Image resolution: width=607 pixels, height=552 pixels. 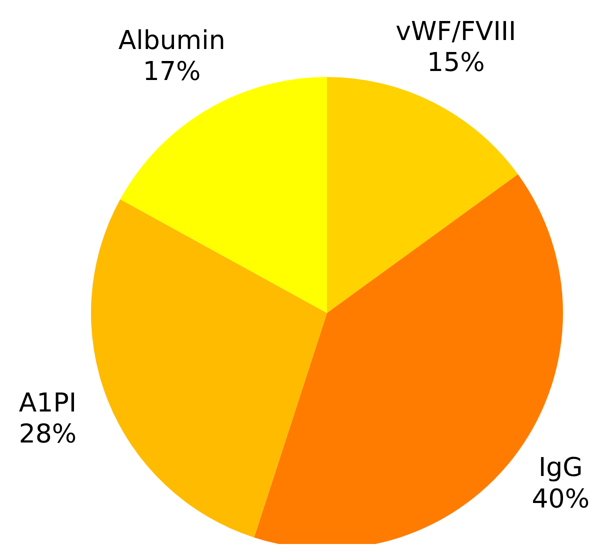 I want to click on data-label: 17%, so click(x=171, y=72).